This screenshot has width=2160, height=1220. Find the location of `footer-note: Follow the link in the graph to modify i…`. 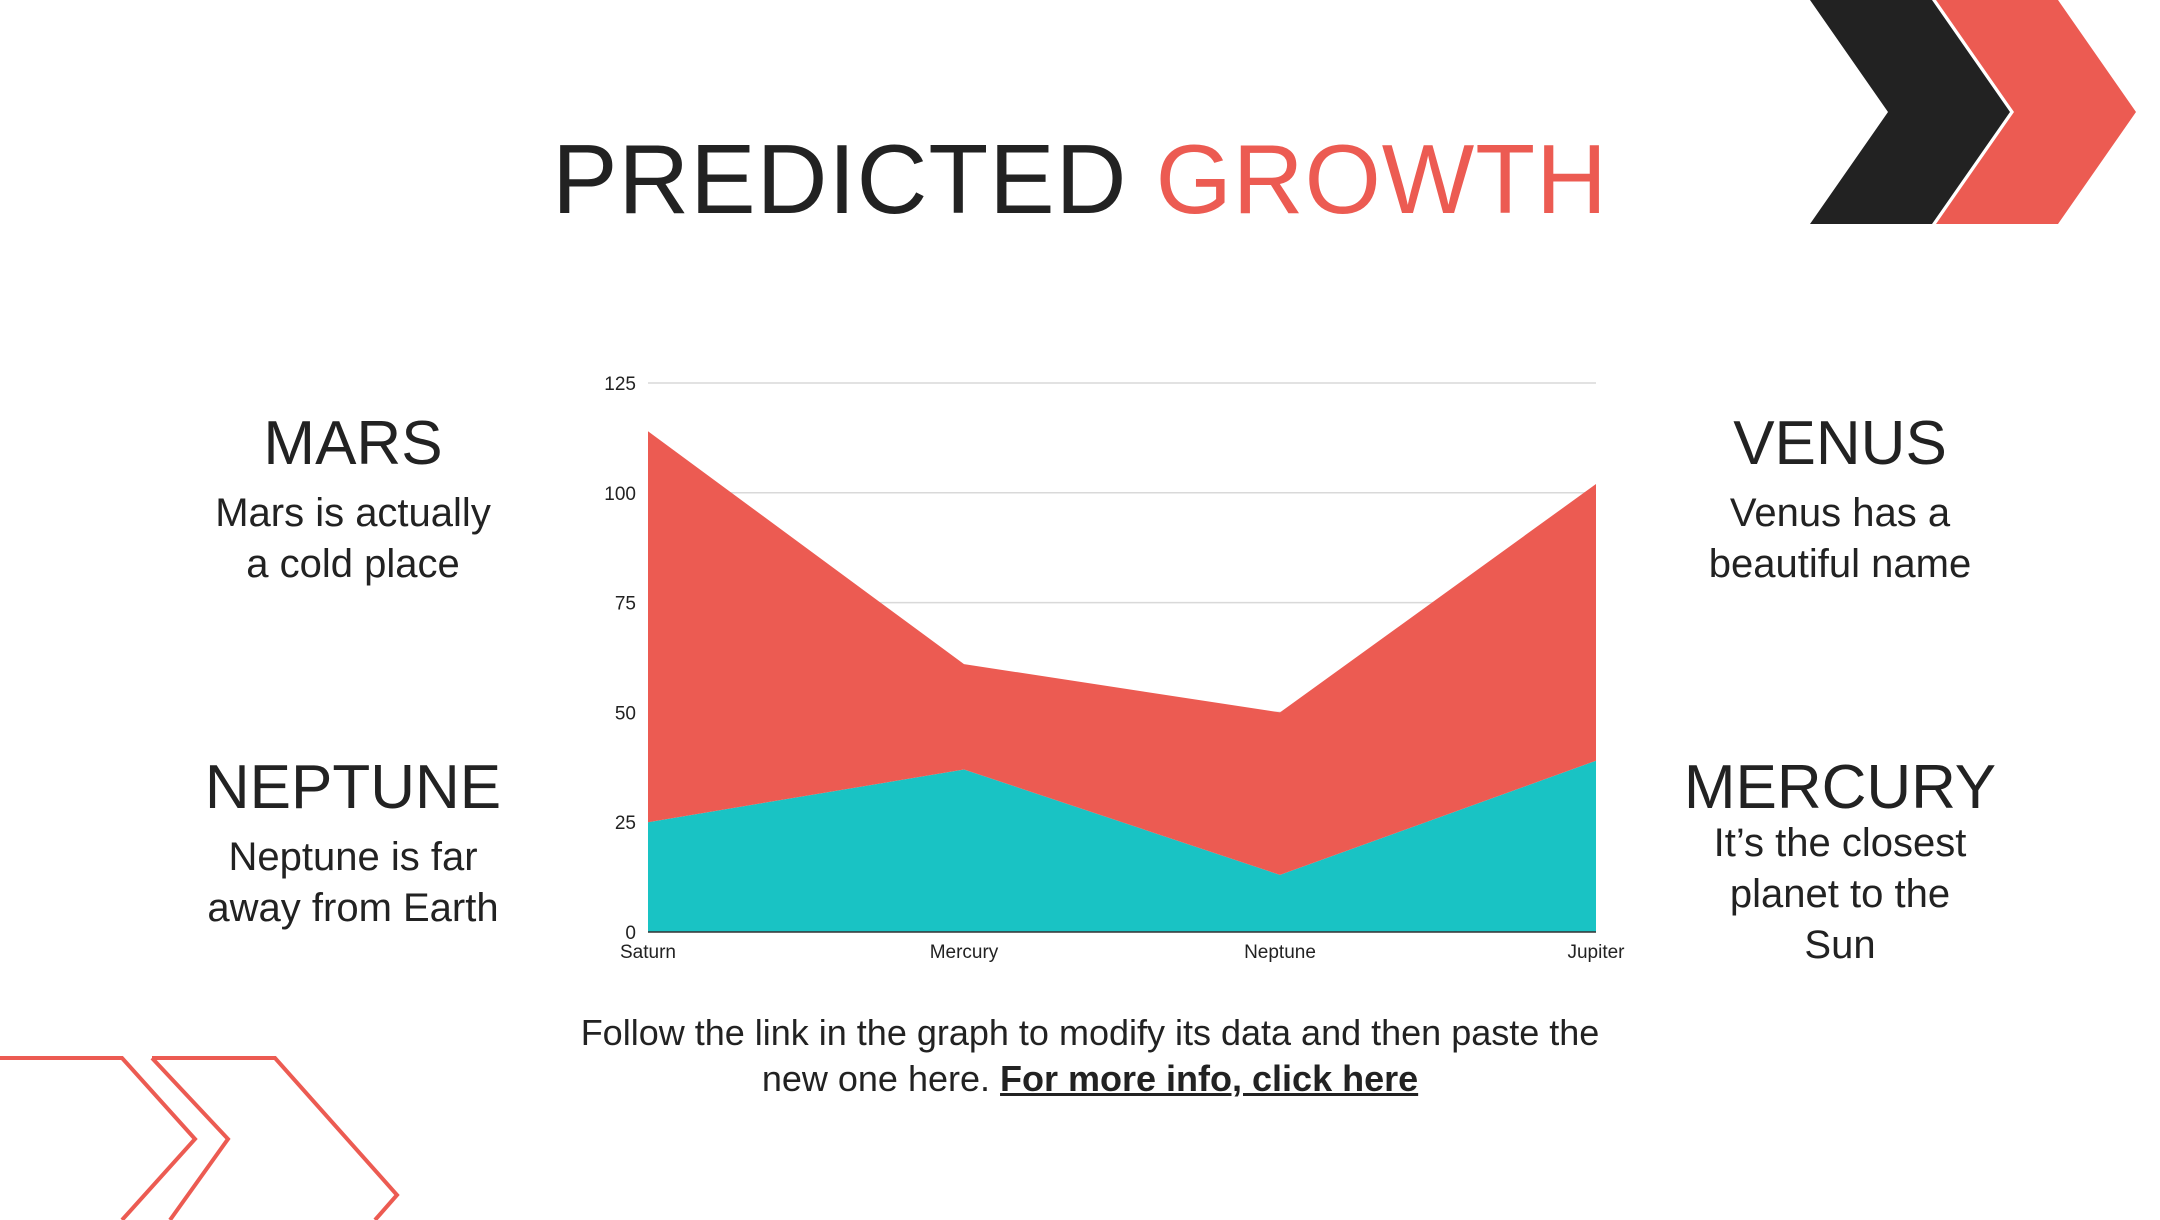

footer-note: Follow the link in the graph to modify i… is located at coordinates (1090, 1055).